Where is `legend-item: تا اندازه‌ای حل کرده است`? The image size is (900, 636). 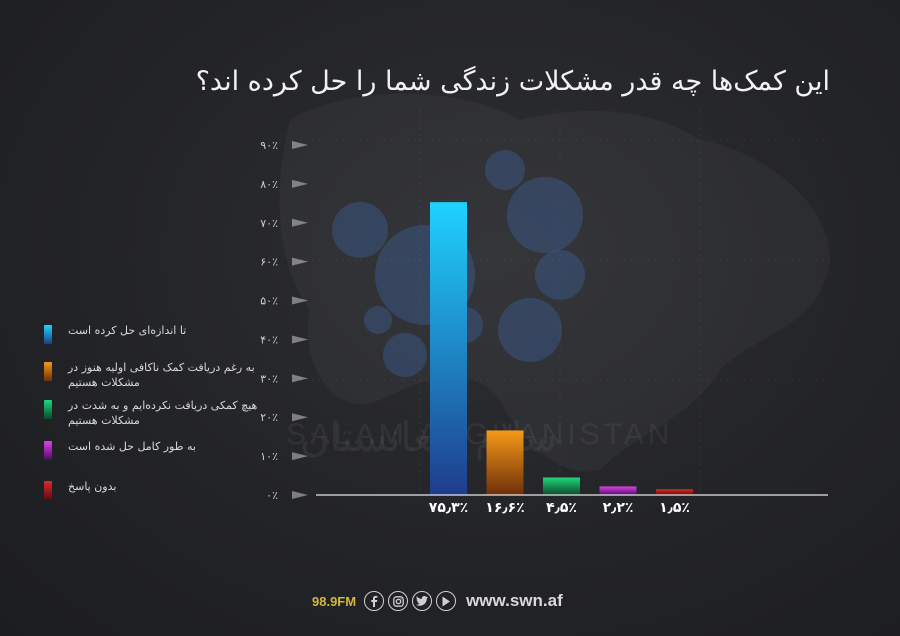 legend-item: تا اندازه‌ای حل کرده است is located at coordinates (144, 344).